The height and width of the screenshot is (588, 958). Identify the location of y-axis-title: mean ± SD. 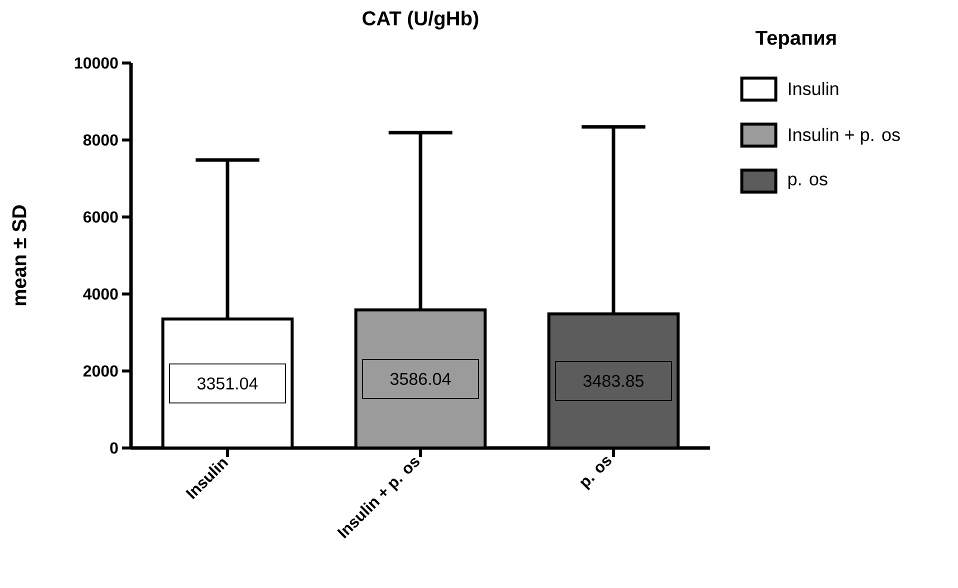
(19, 255).